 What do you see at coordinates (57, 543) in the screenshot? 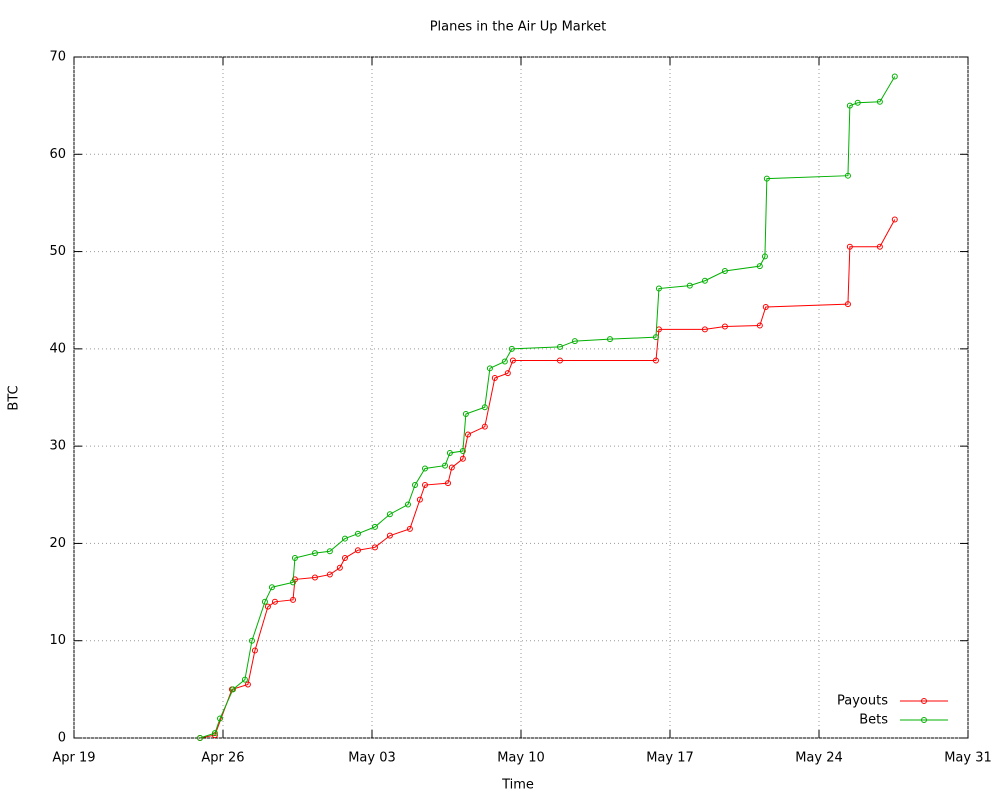
I see `y-tick-label: 20` at bounding box center [57, 543].